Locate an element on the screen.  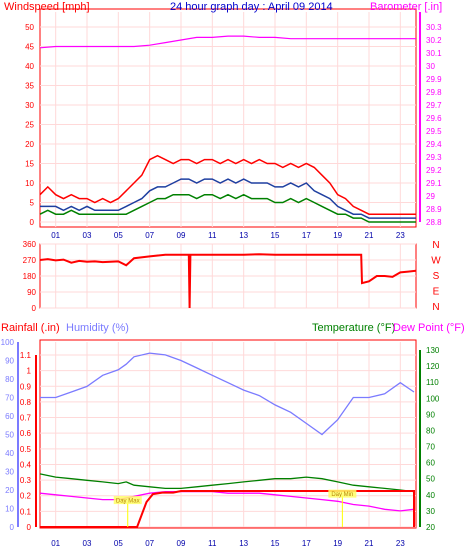
annotation-box is located at coordinates (127, 500).